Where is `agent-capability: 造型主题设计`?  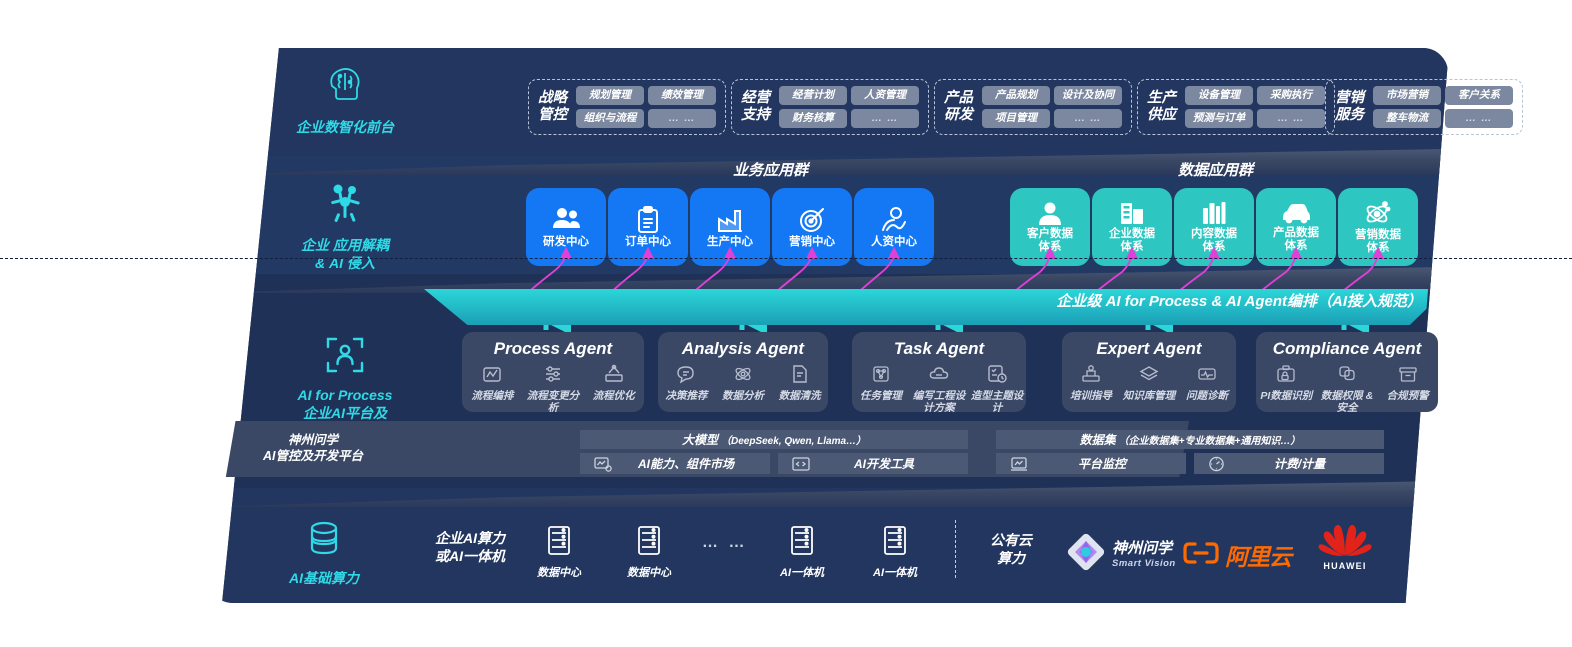
agent-capability: 造型主题设计 is located at coordinates (997, 389).